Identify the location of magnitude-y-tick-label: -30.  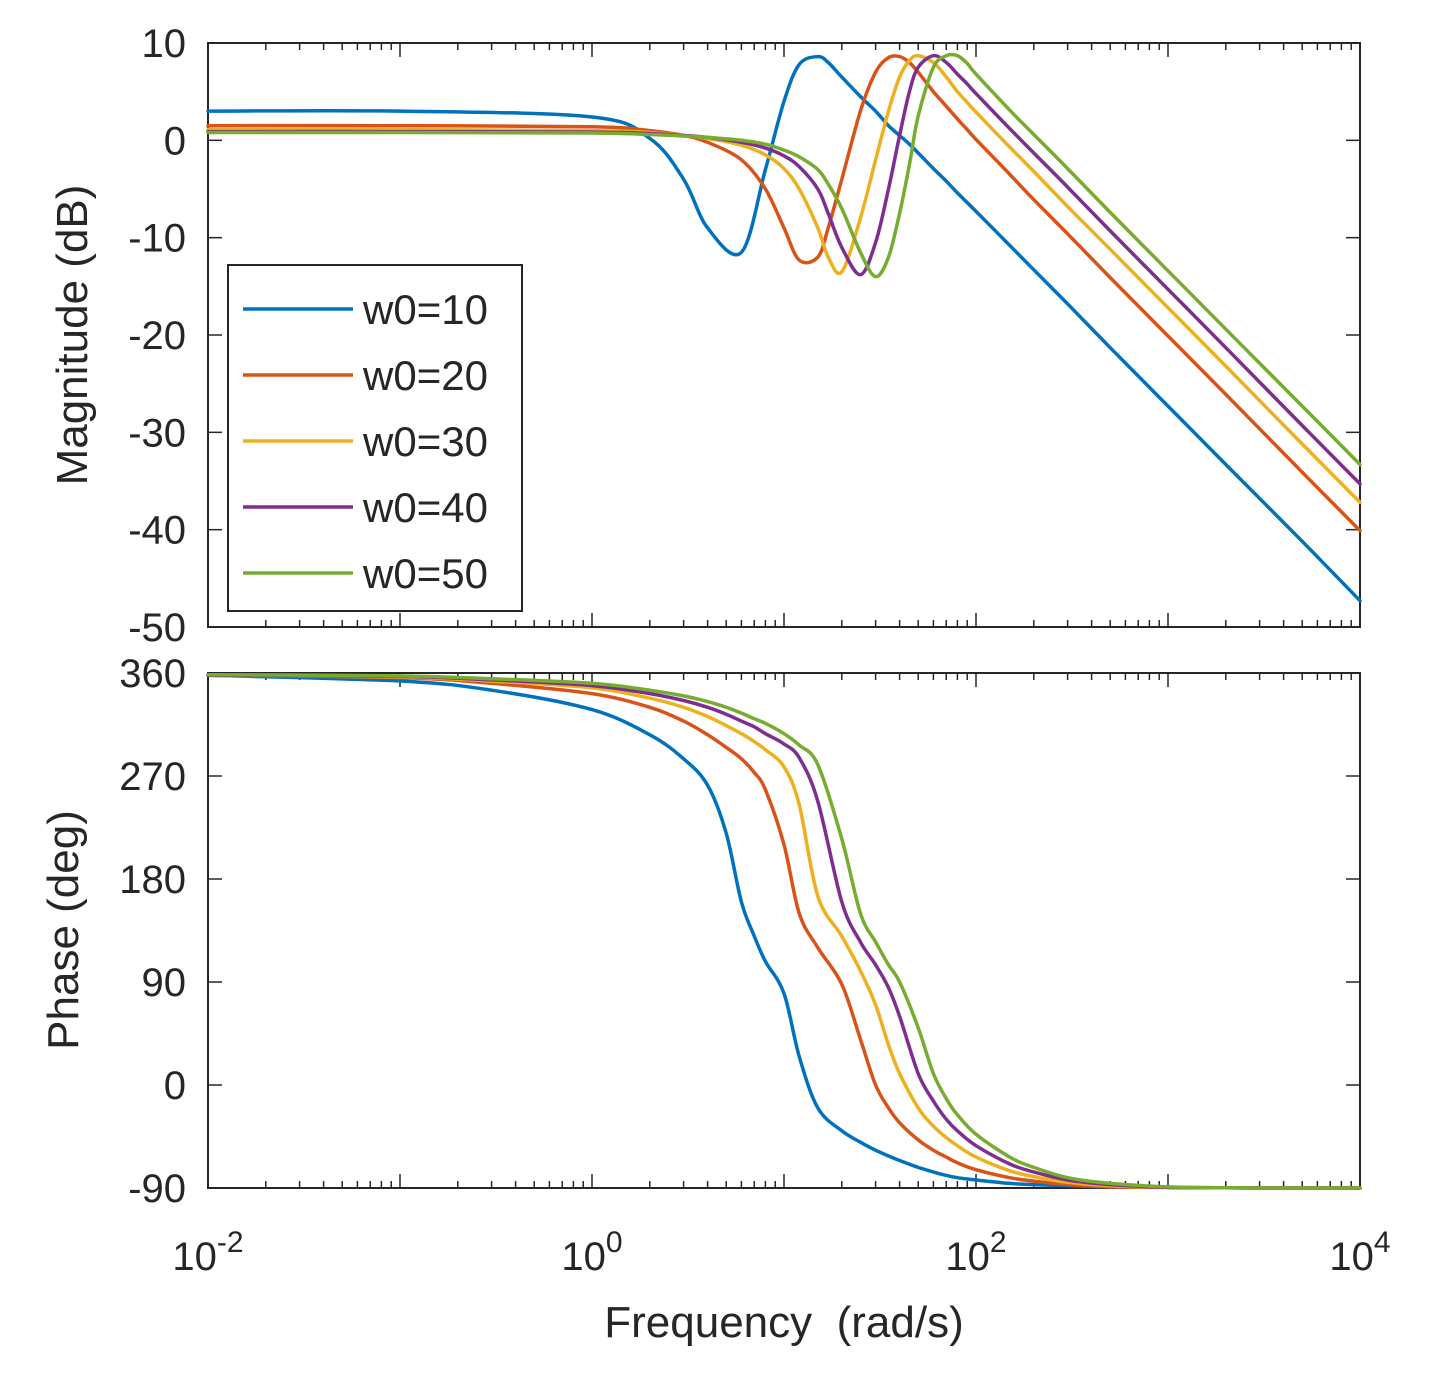
(157, 433).